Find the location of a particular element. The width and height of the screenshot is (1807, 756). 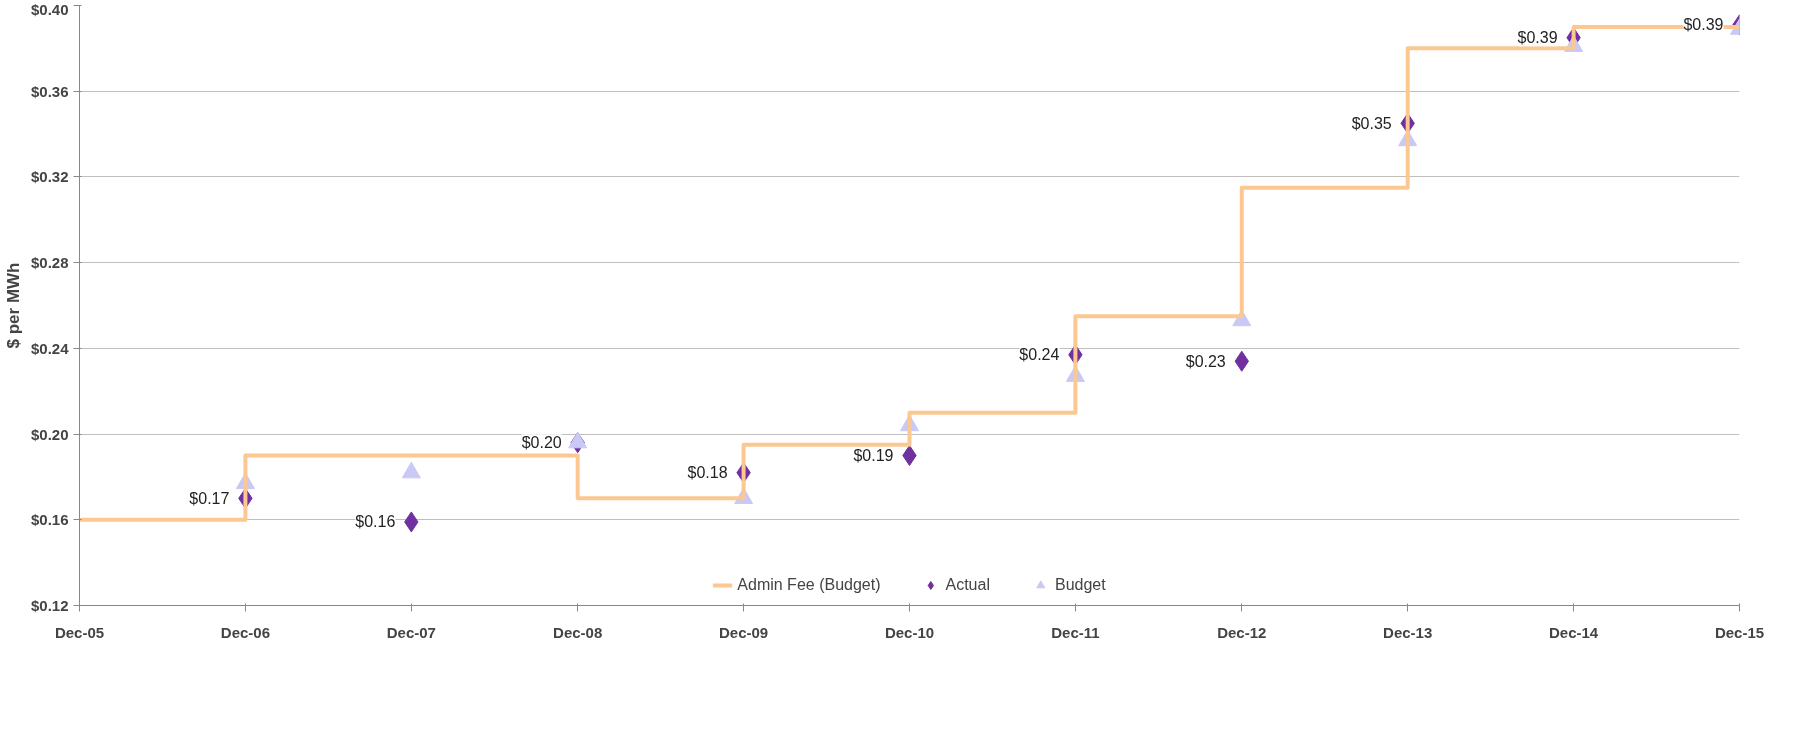

y-tick-label: $0.40 is located at coordinates (49, 9).